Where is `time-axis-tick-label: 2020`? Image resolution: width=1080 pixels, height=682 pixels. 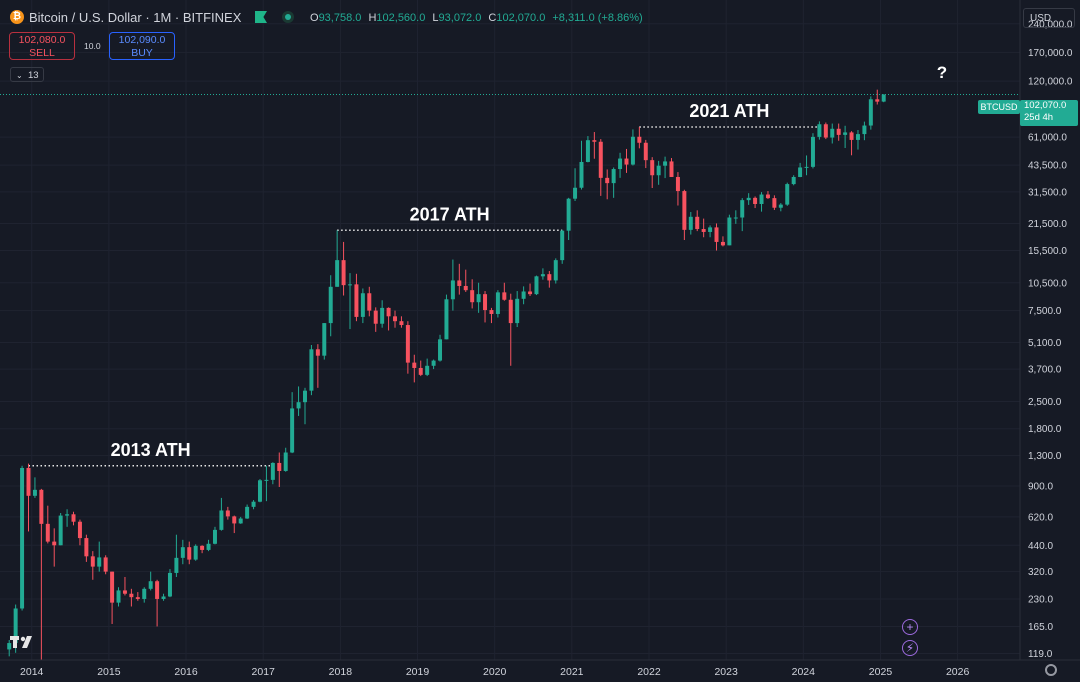
time-axis-tick-label: 2020 is located at coordinates (495, 672).